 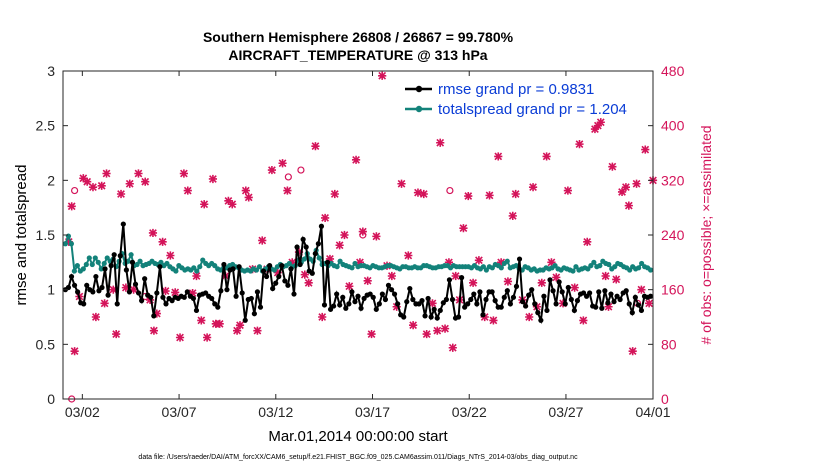 What do you see at coordinates (179, 412) in the screenshot?
I see `x-tick-label-1: 03/07` at bounding box center [179, 412].